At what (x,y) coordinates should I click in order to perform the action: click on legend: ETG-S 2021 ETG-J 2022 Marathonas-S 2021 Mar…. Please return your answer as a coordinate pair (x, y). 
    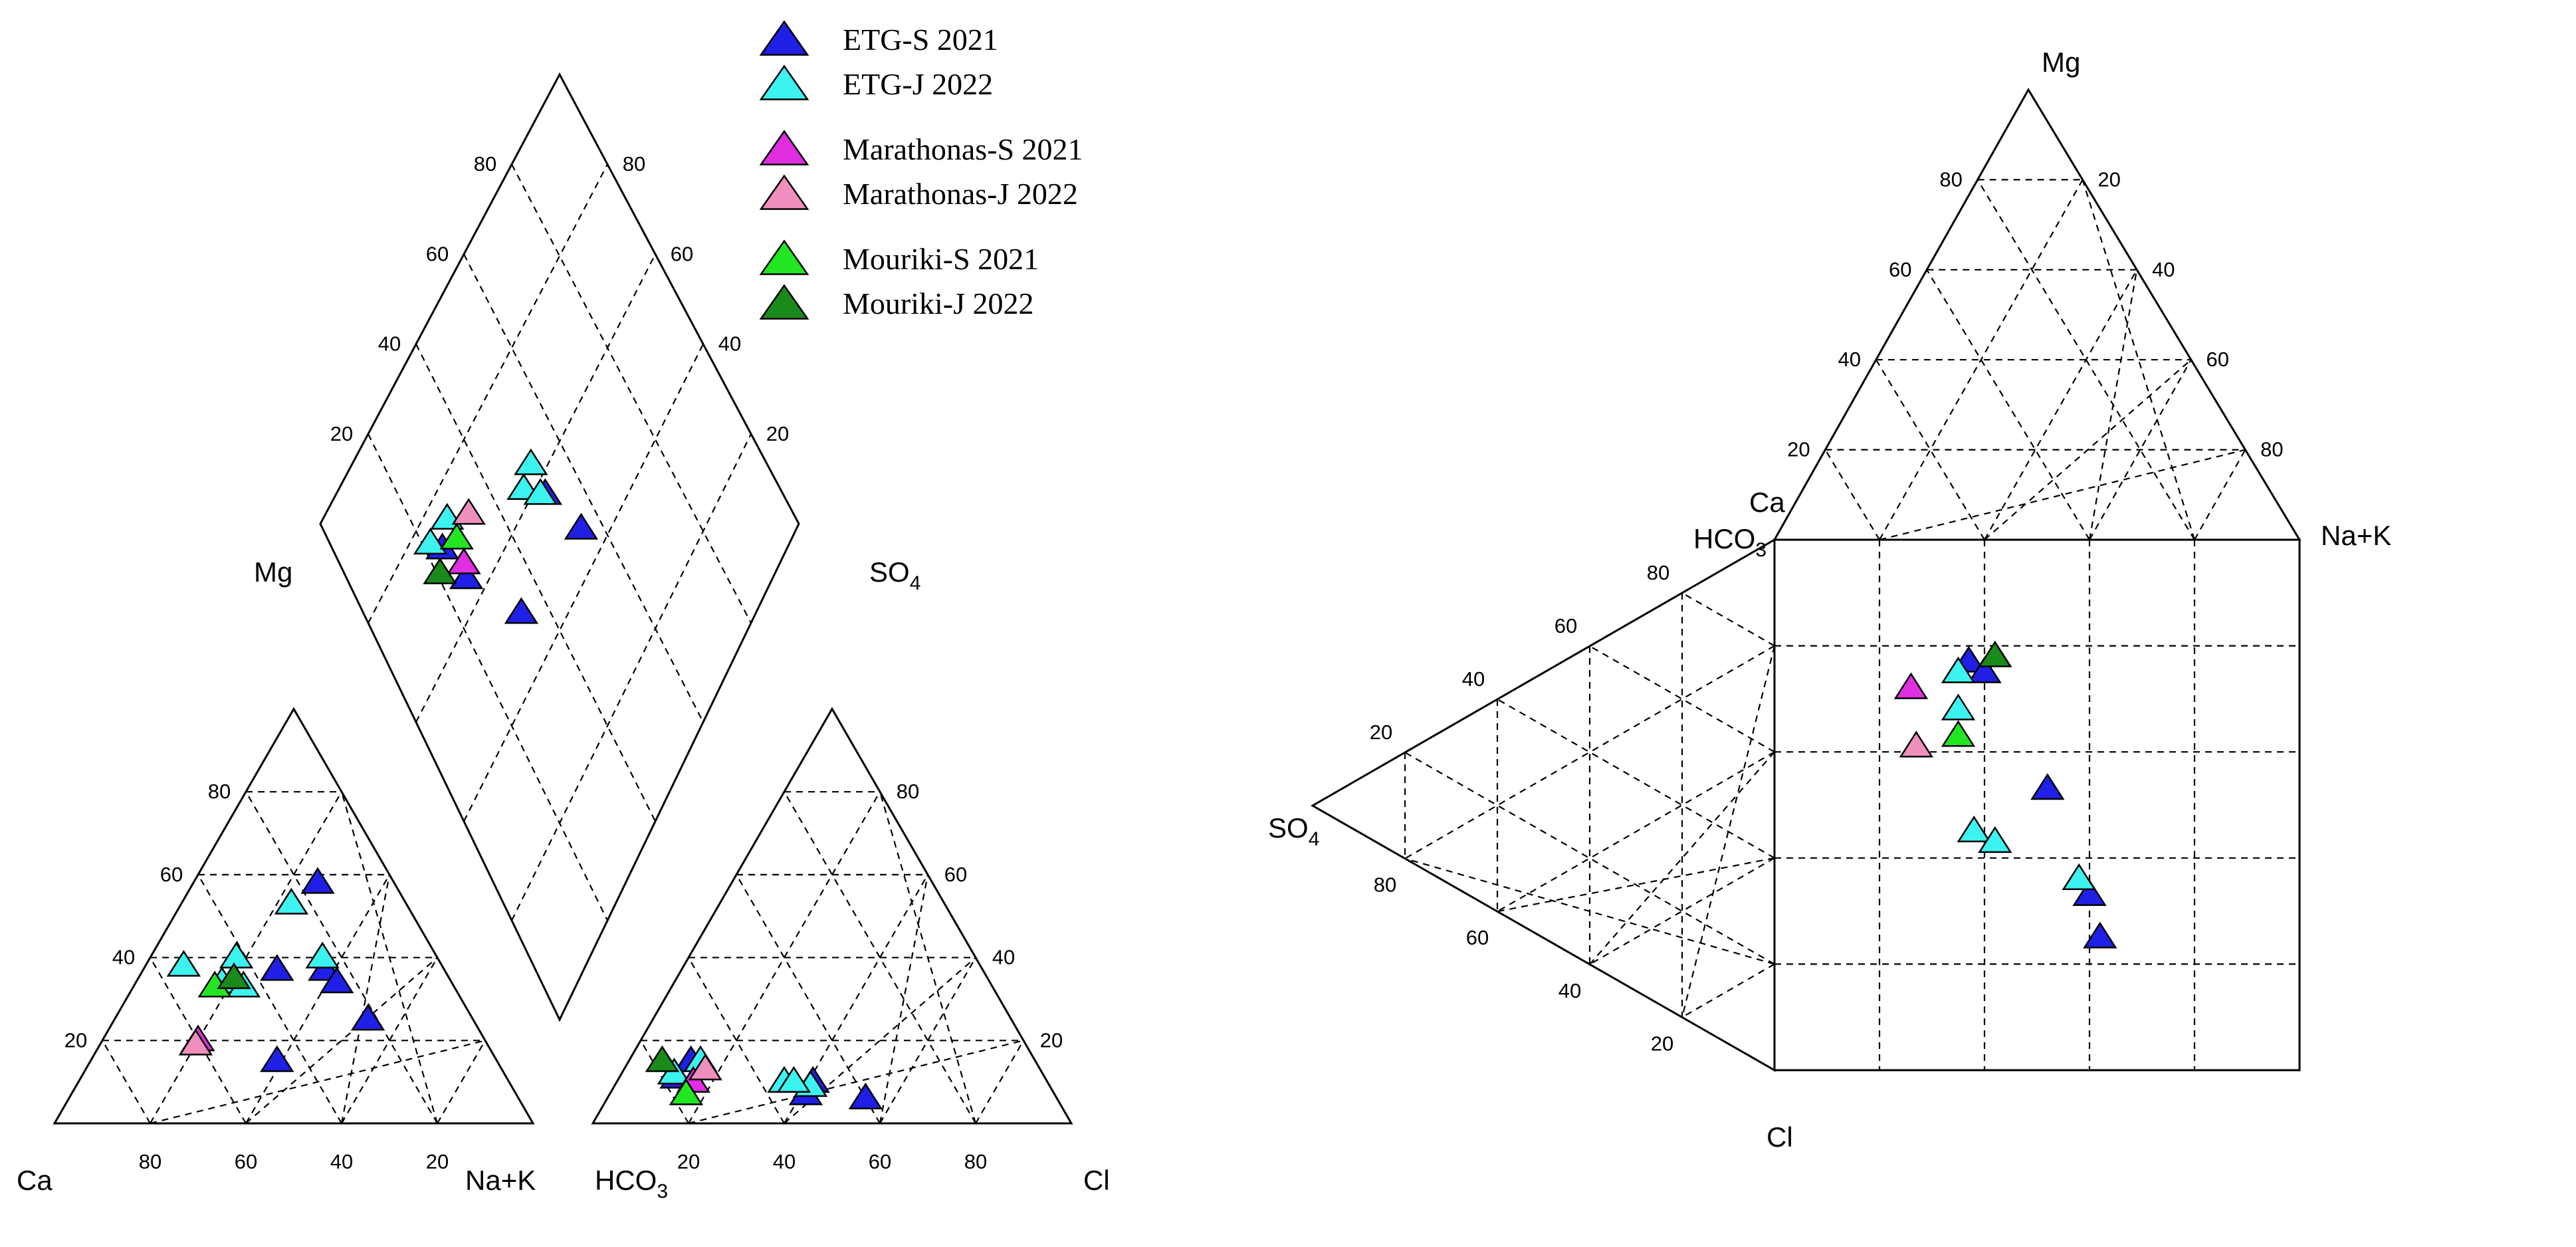
    Looking at the image, I should click on (921, 170).